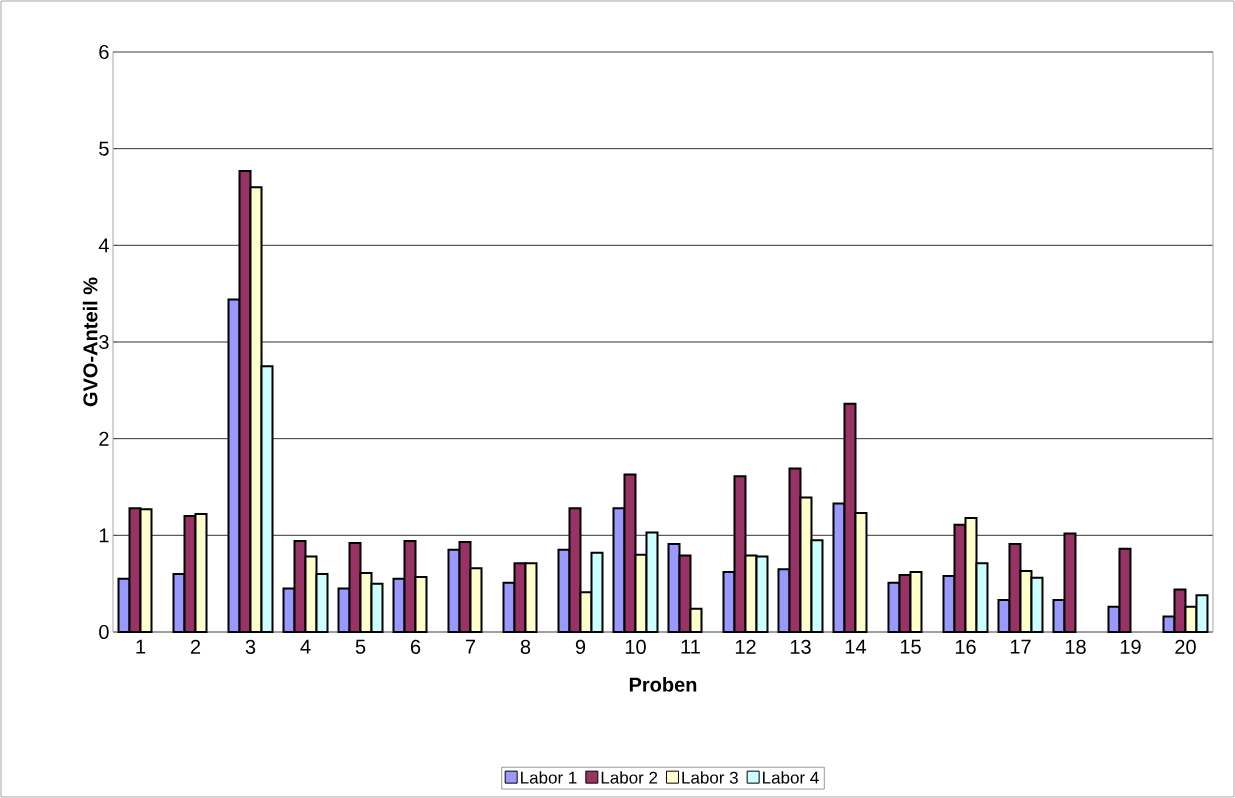  What do you see at coordinates (195, 646) in the screenshot?
I see `x-tick-label: 2` at bounding box center [195, 646].